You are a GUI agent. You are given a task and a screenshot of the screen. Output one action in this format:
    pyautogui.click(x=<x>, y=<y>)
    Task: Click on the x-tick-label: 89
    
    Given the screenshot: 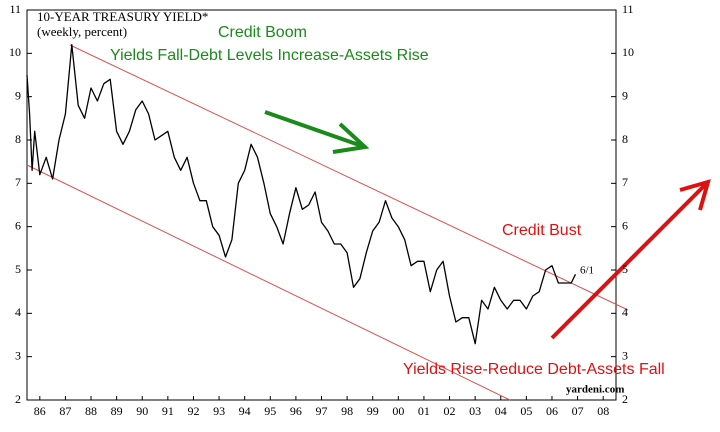 What is the action you would take?
    pyautogui.click(x=117, y=411)
    